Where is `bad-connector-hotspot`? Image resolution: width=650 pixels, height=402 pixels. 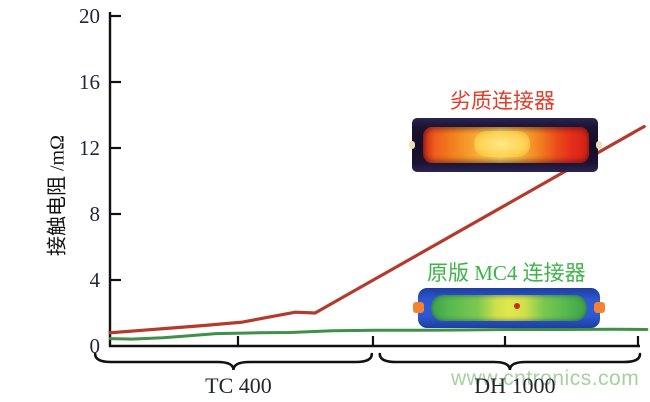 bad-connector-hotspot is located at coordinates (502, 144).